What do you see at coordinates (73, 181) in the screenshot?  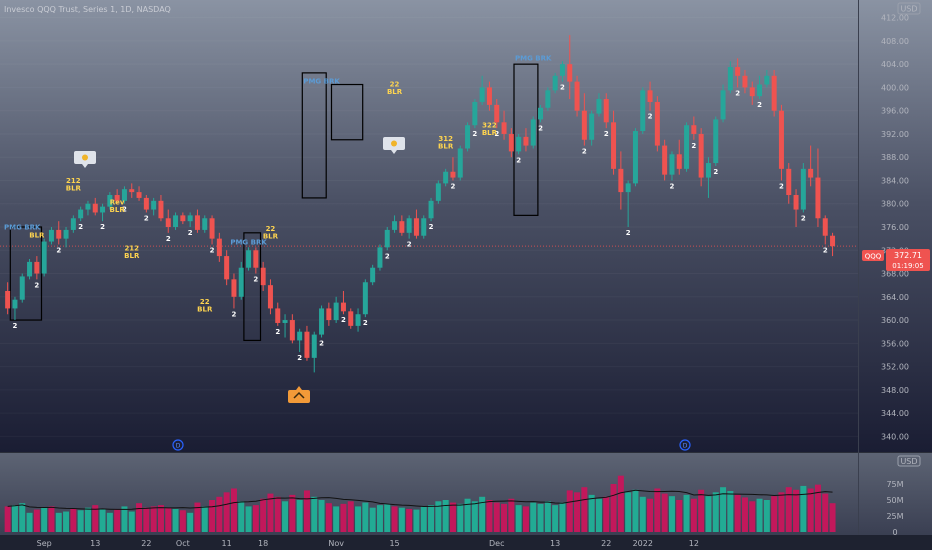 I see `pattern-label: 212` at bounding box center [73, 181].